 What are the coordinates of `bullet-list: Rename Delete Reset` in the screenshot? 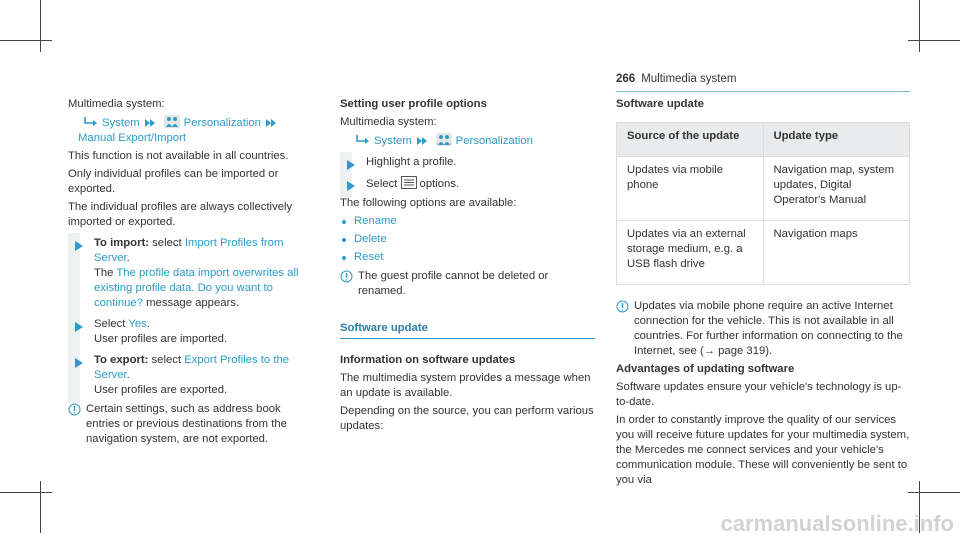 It's located at (467, 239).